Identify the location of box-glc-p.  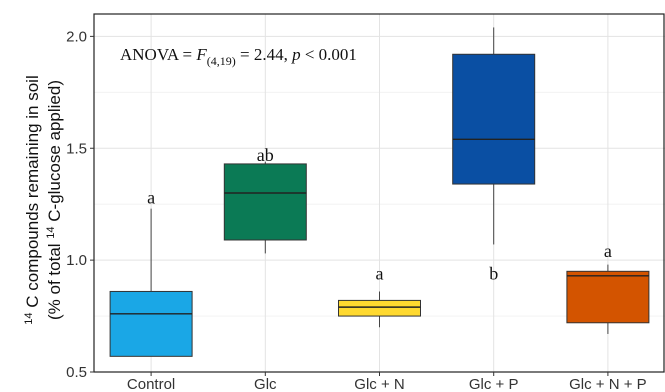
(494, 136).